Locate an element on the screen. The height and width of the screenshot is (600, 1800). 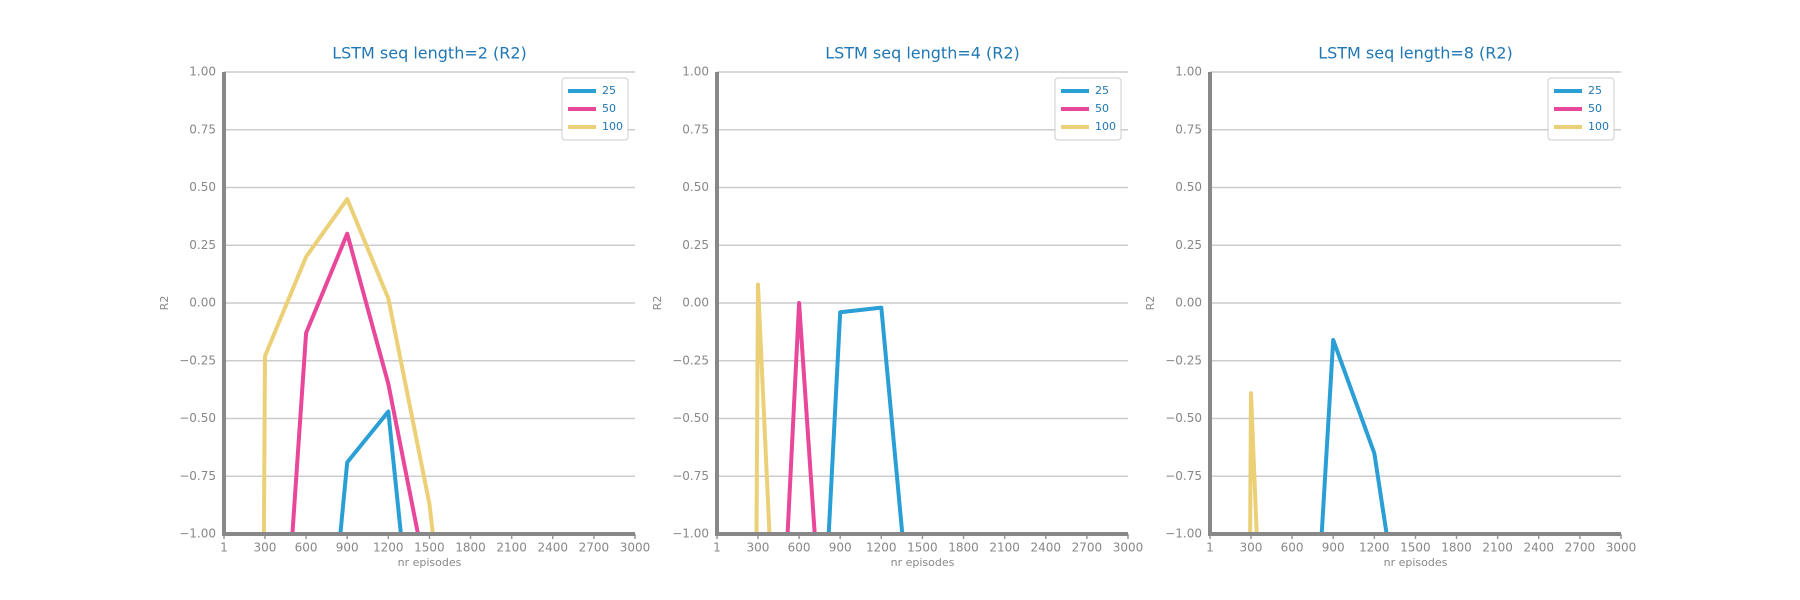
line-series is located at coordinates (348, 365).